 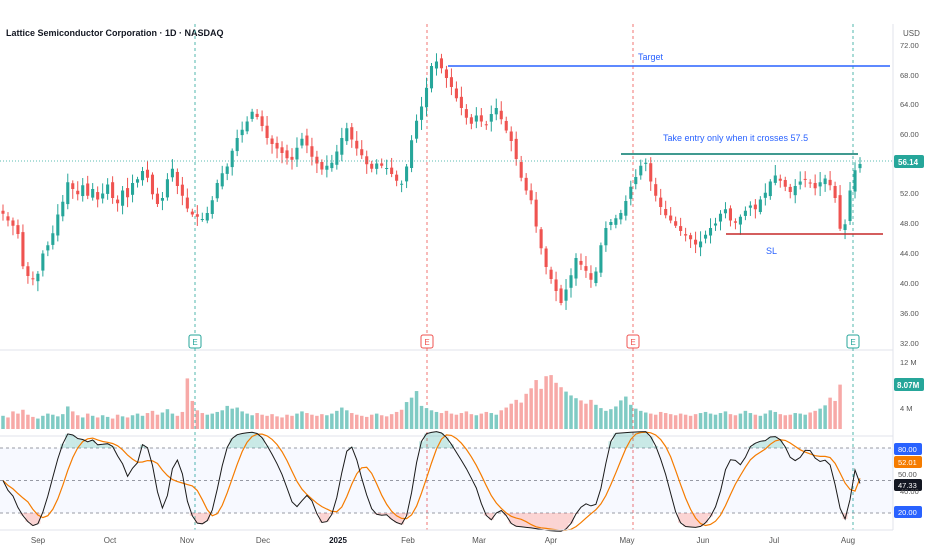 What do you see at coordinates (187, 540) in the screenshot?
I see `time-tick: Nov` at bounding box center [187, 540].